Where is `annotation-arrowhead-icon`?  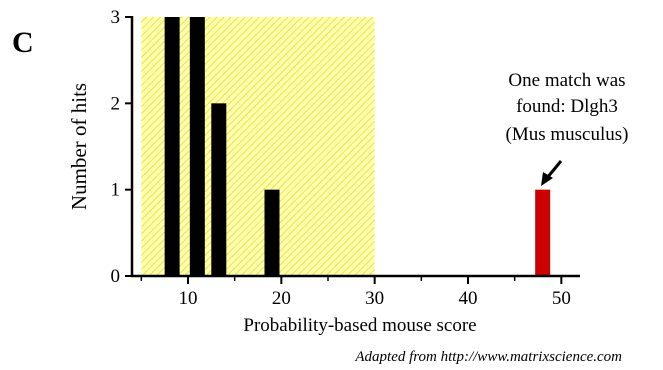
annotation-arrowhead-icon is located at coordinates (547, 179).